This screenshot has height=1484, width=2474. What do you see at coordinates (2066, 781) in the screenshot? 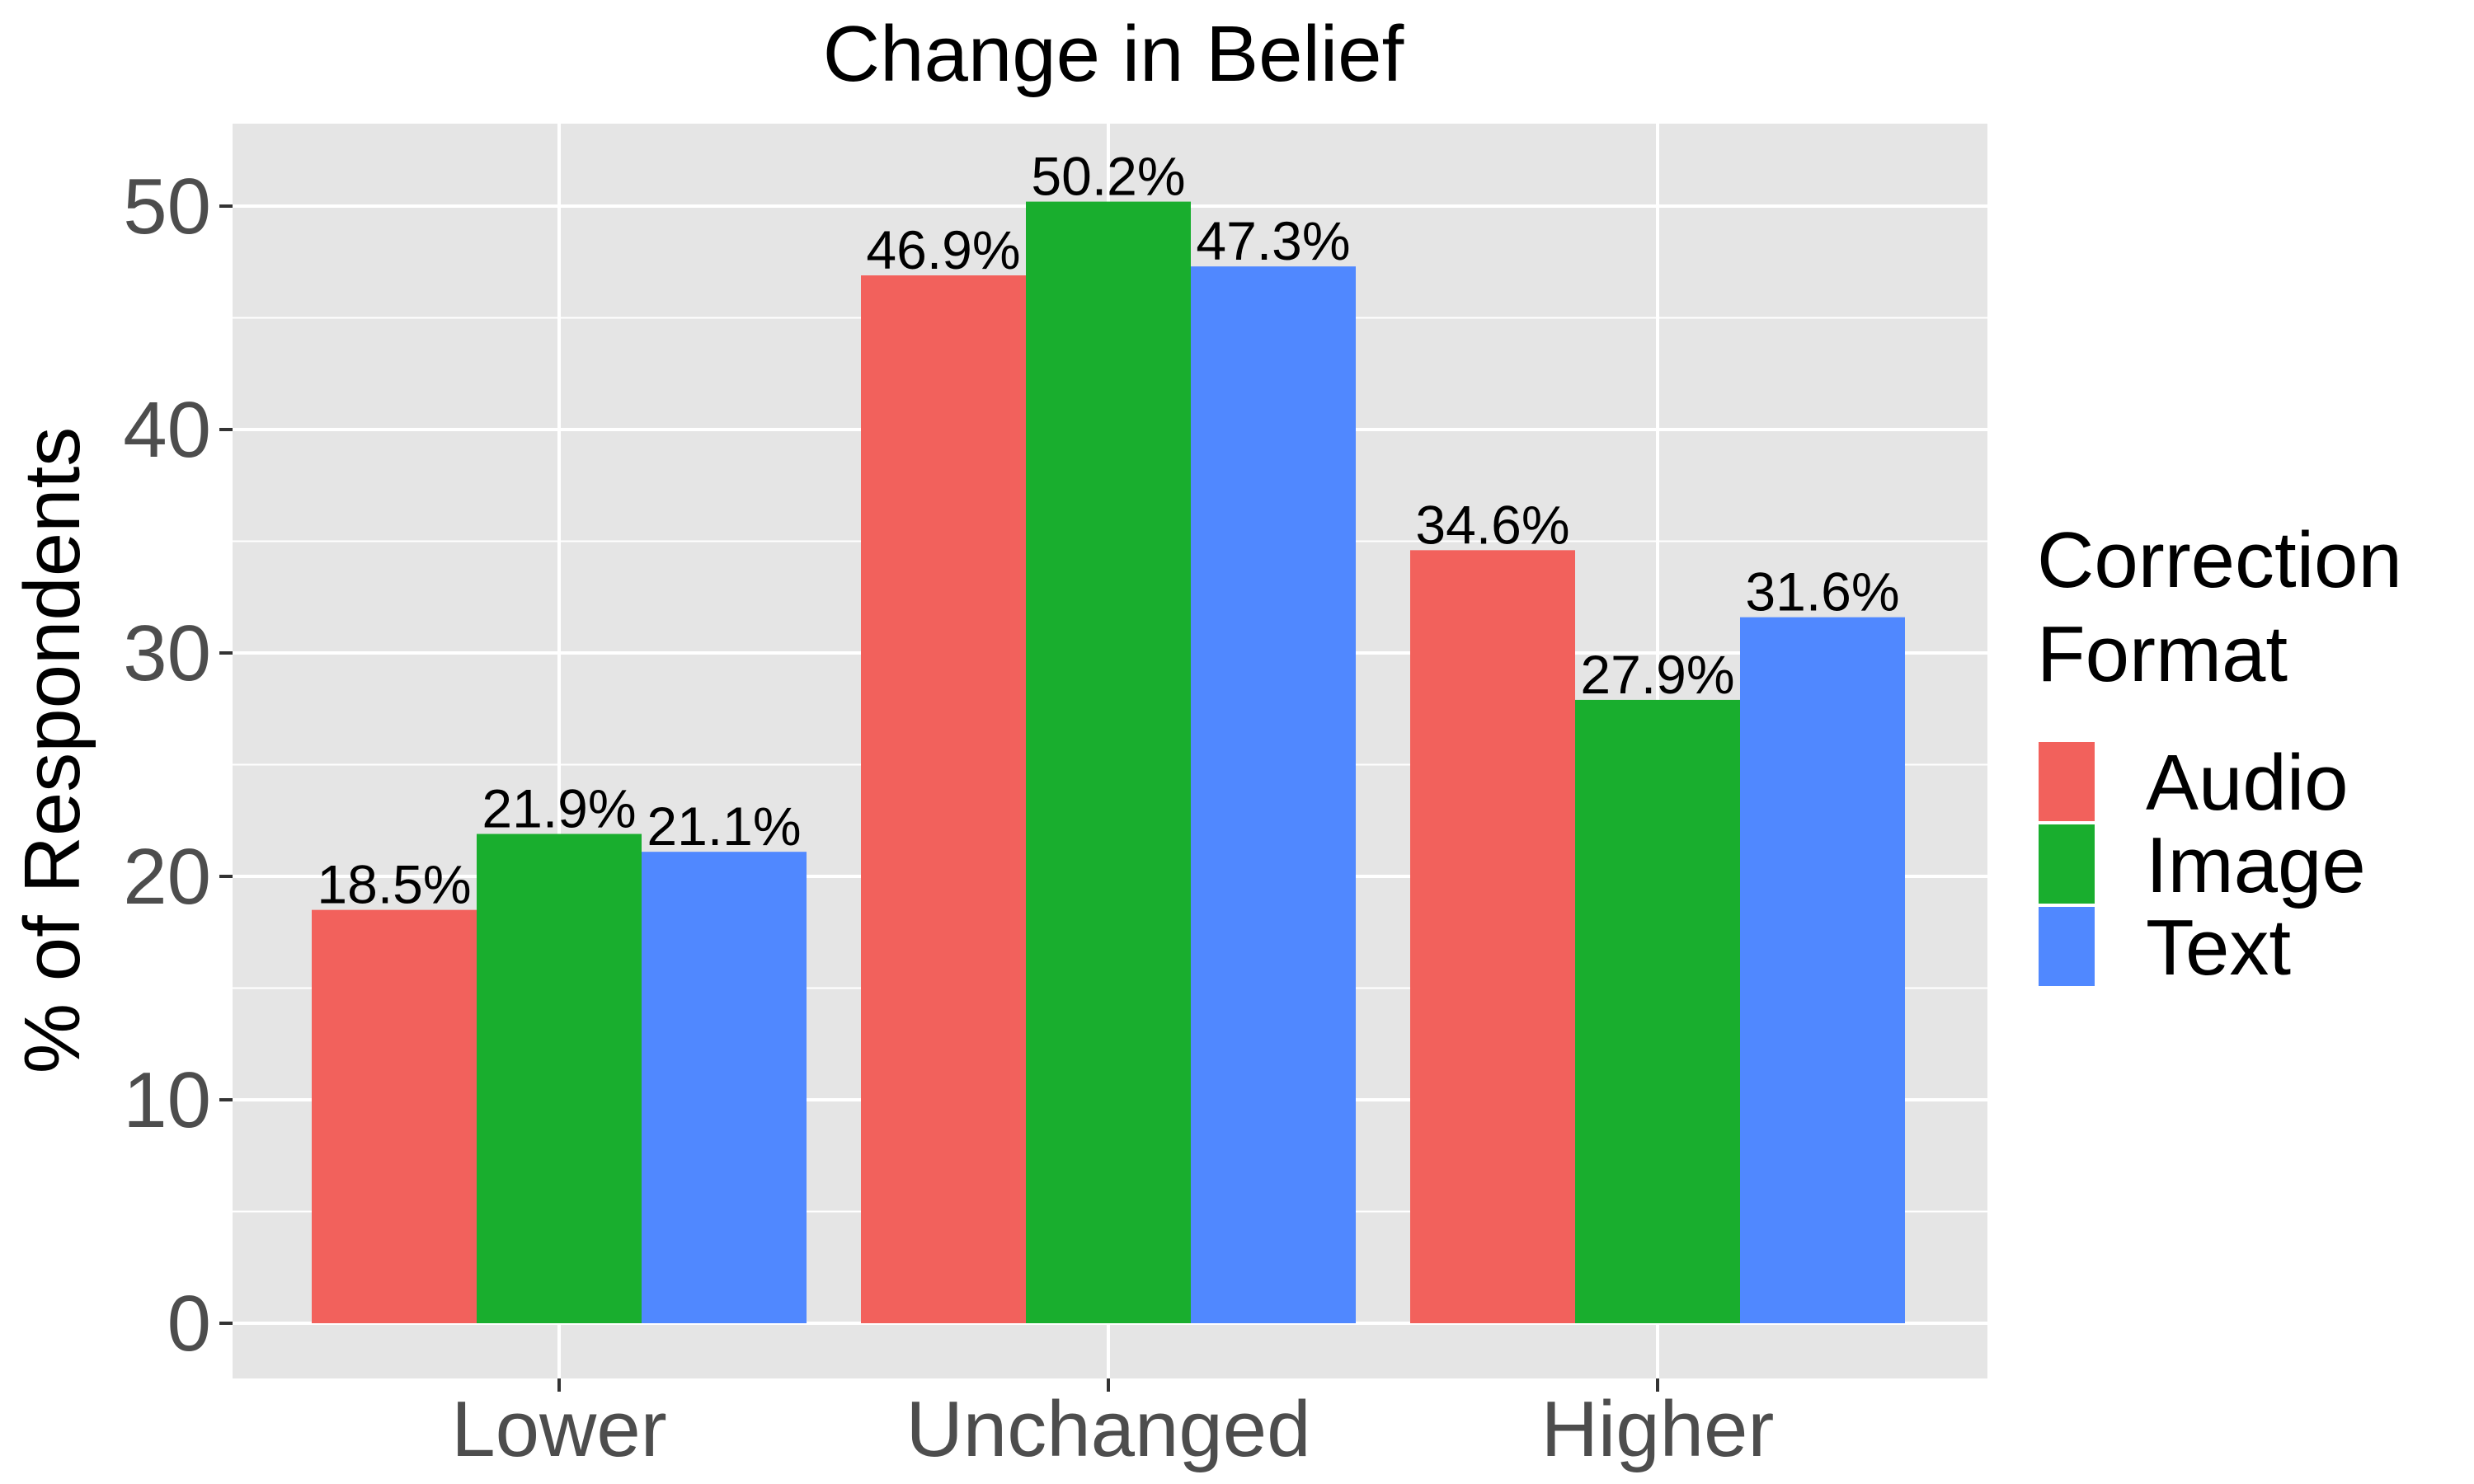
I see `legend-key-audio` at bounding box center [2066, 781].